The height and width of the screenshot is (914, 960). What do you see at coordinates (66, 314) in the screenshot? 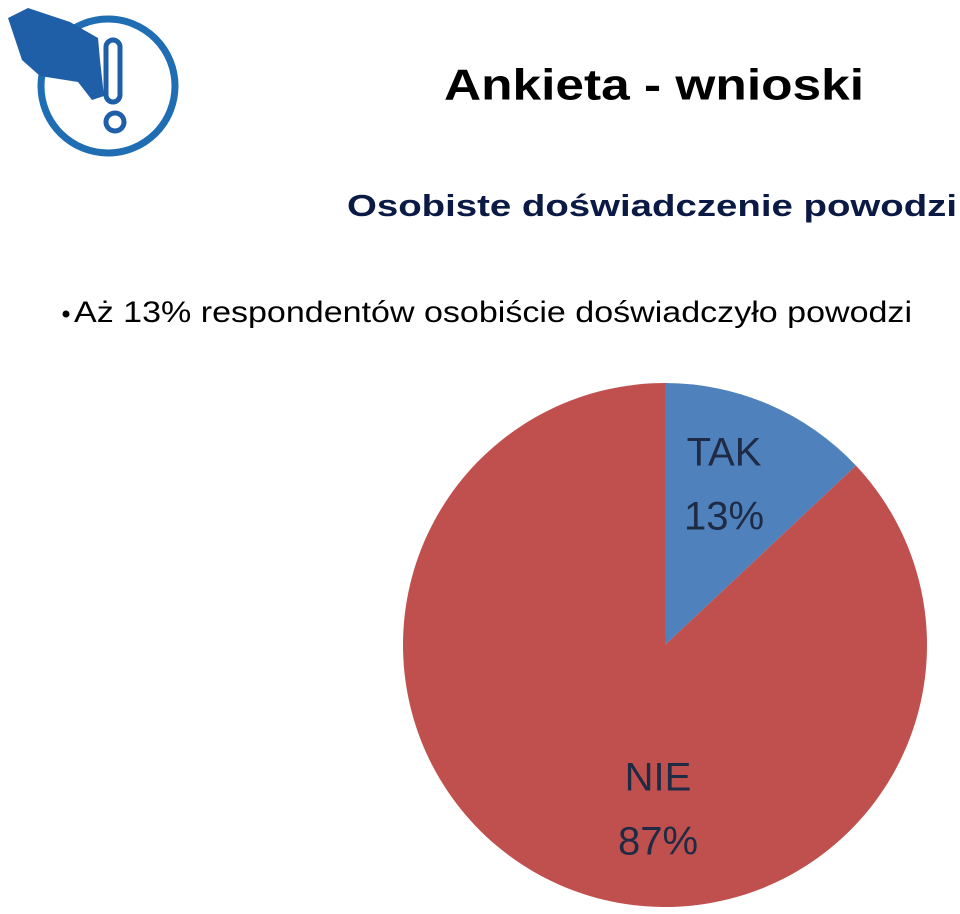
I see `bullet-dot` at bounding box center [66, 314].